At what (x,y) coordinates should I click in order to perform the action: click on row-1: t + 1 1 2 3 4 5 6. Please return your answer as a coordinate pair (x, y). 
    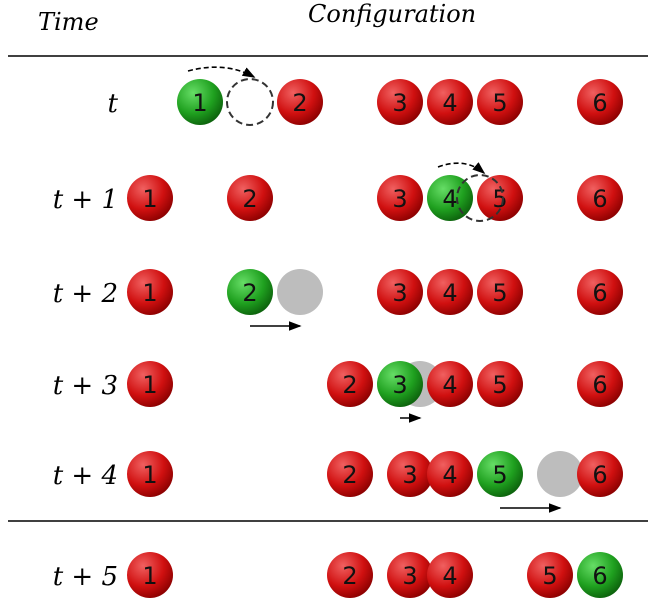
    Looking at the image, I should click on (338, 192).